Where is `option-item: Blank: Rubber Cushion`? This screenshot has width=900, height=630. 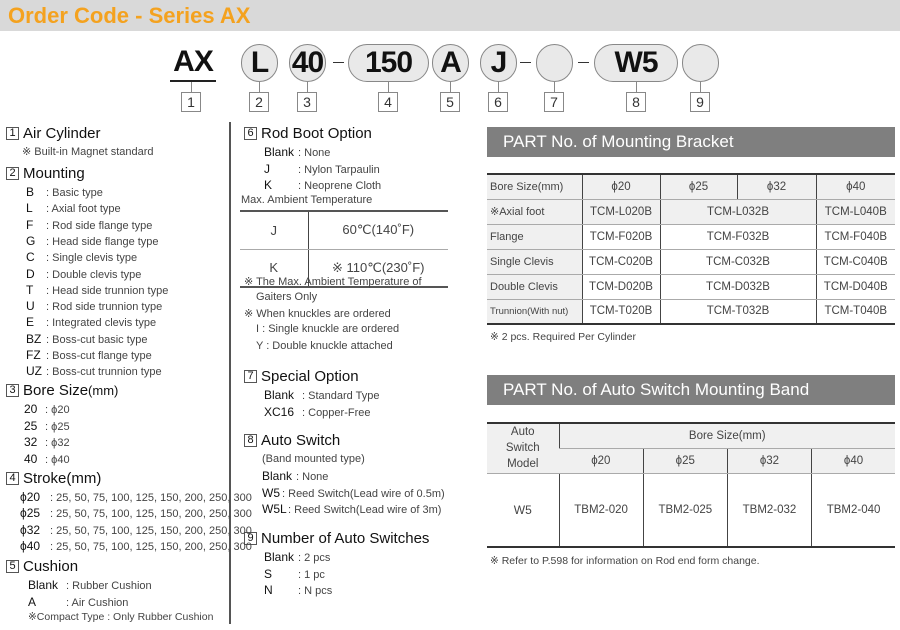 option-item: Blank: Rubber Cushion is located at coordinates (90, 585).